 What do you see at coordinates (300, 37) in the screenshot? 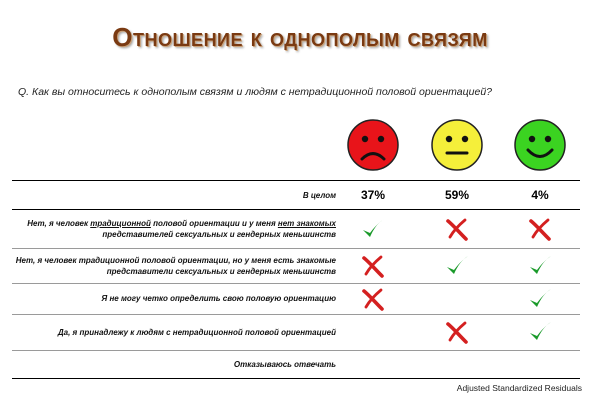
I see `chart-title: Отношение к однополым связям` at bounding box center [300, 37].